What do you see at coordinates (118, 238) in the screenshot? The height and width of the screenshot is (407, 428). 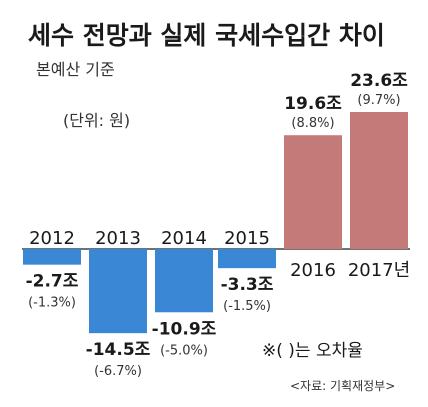 I see `tick-label-1: 2013` at bounding box center [118, 238].